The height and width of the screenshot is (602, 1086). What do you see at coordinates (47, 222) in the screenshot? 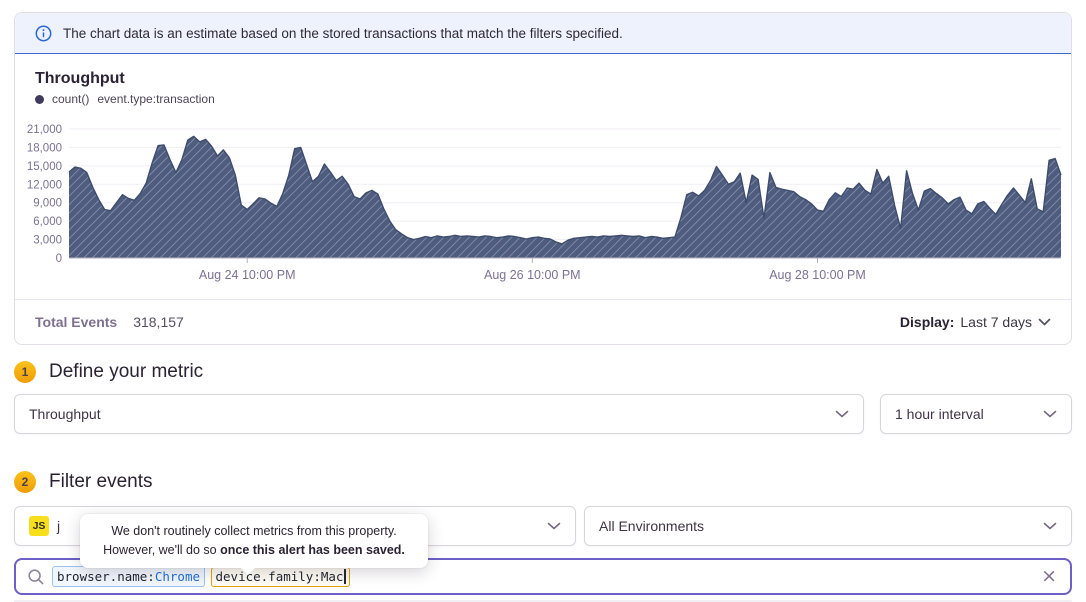
I see `svg-text: 6,000` at bounding box center [47, 222].